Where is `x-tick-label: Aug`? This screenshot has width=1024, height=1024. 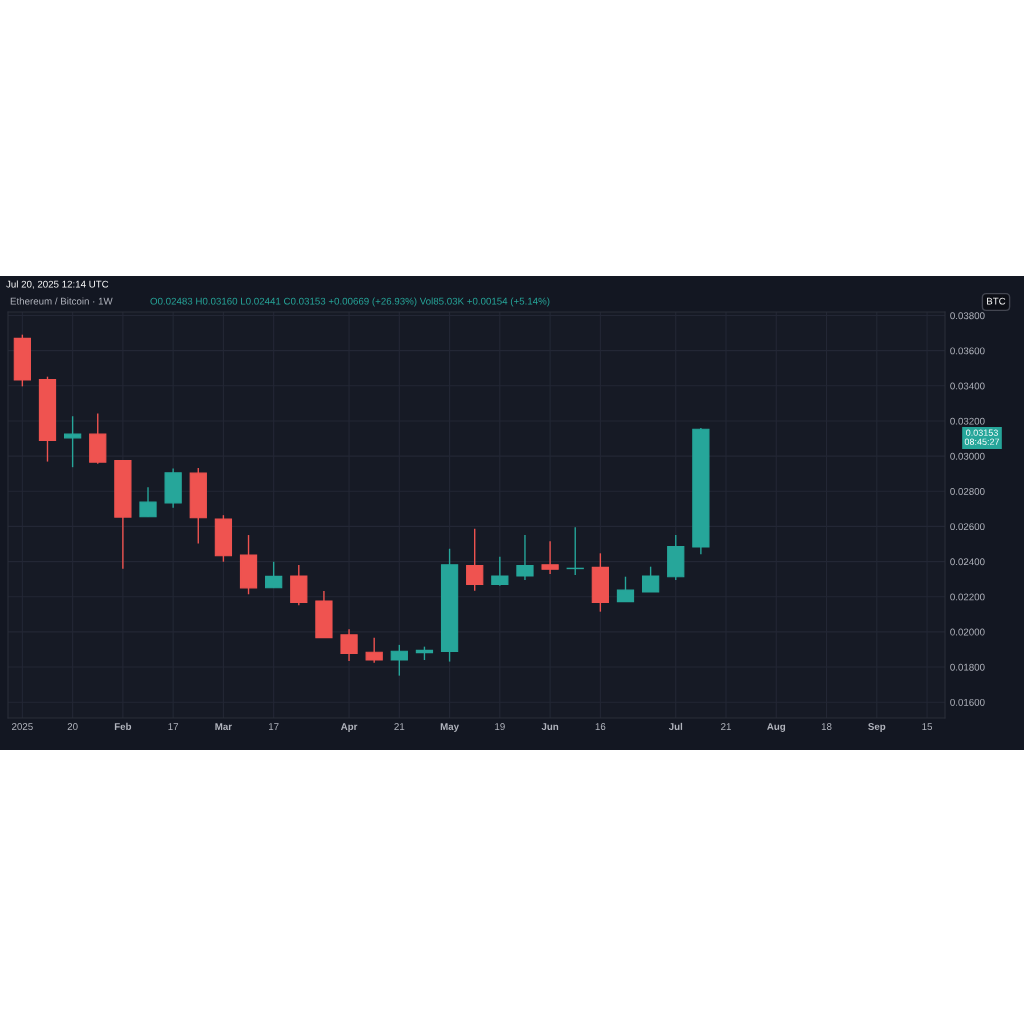
x-tick-label: Aug is located at coordinates (776, 727).